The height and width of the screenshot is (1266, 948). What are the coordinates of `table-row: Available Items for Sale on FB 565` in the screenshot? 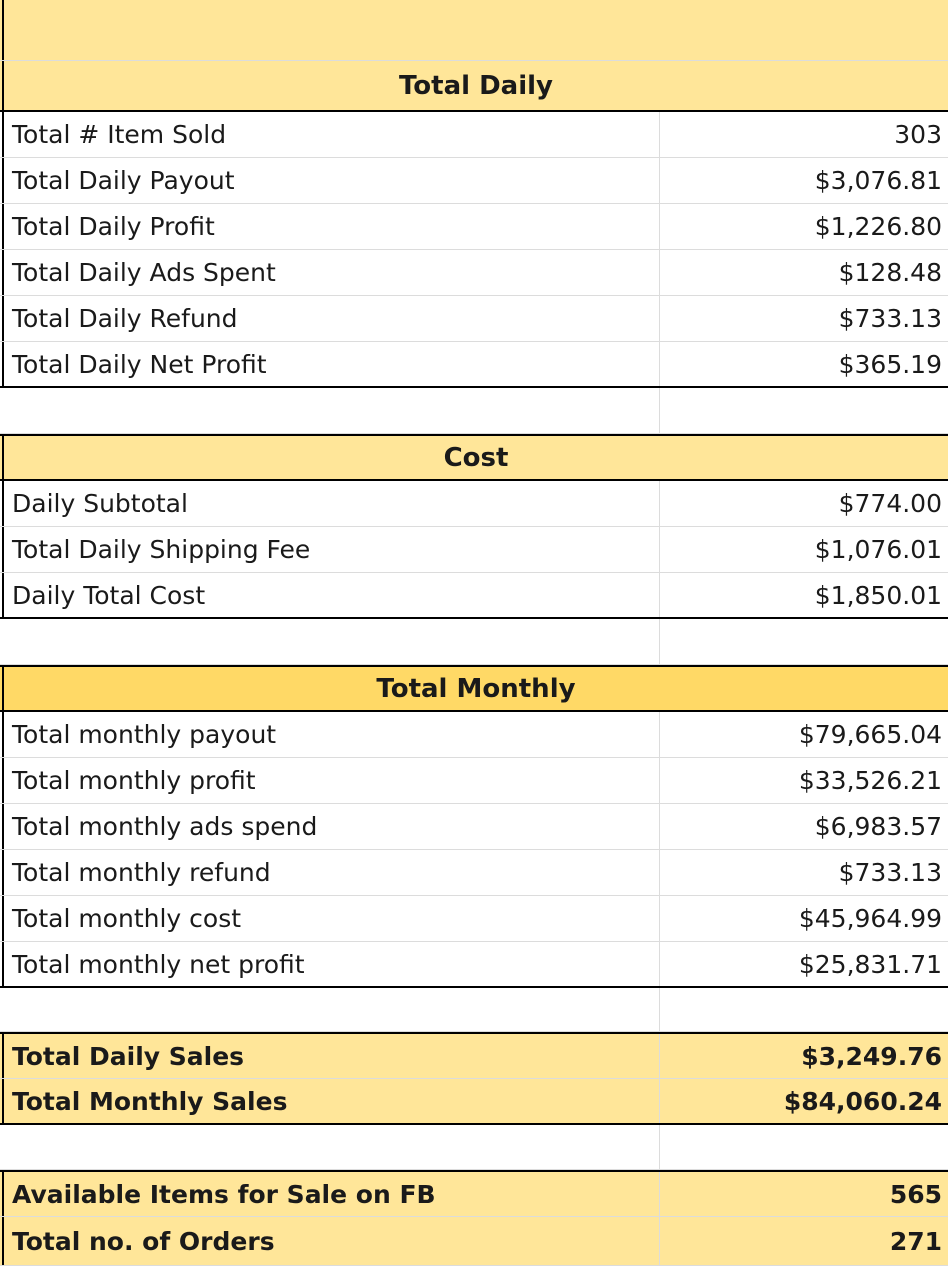 It's located at (474, 1193).